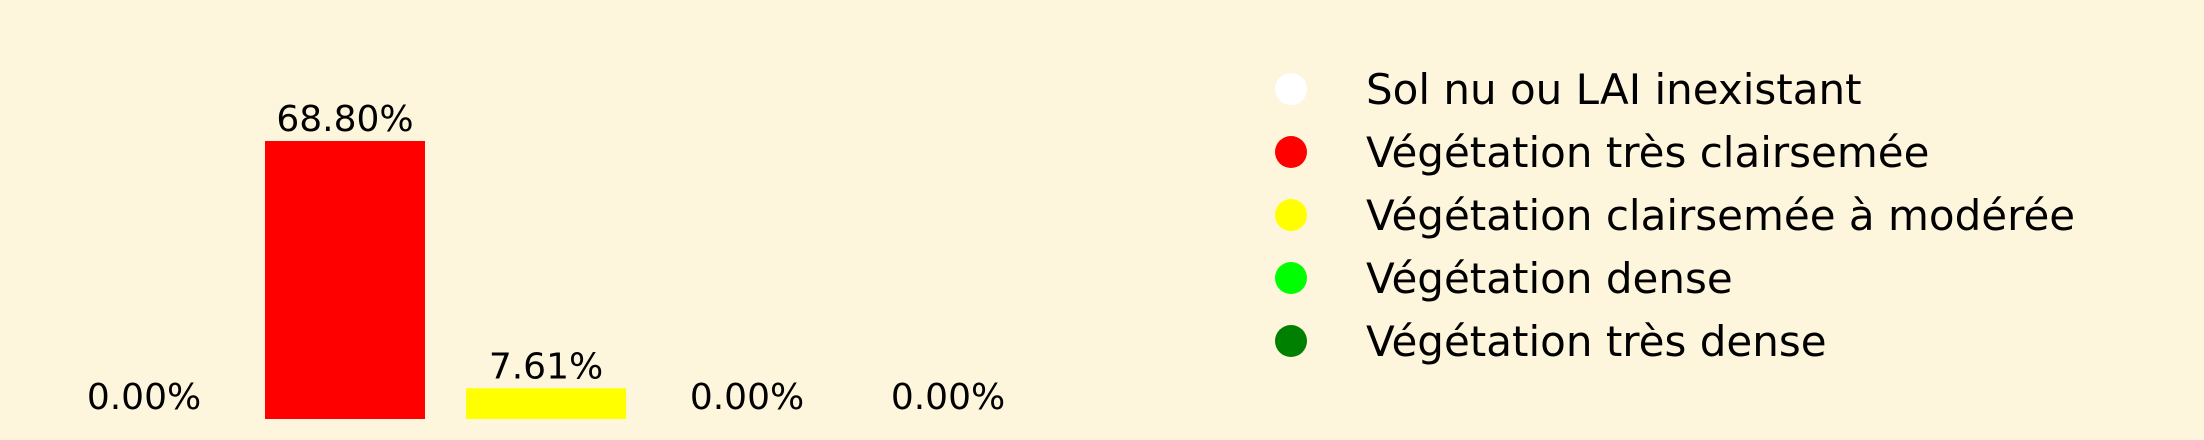  I want to click on legend-label-1: Sol nu ou LAI inexistant, so click(1614, 89).